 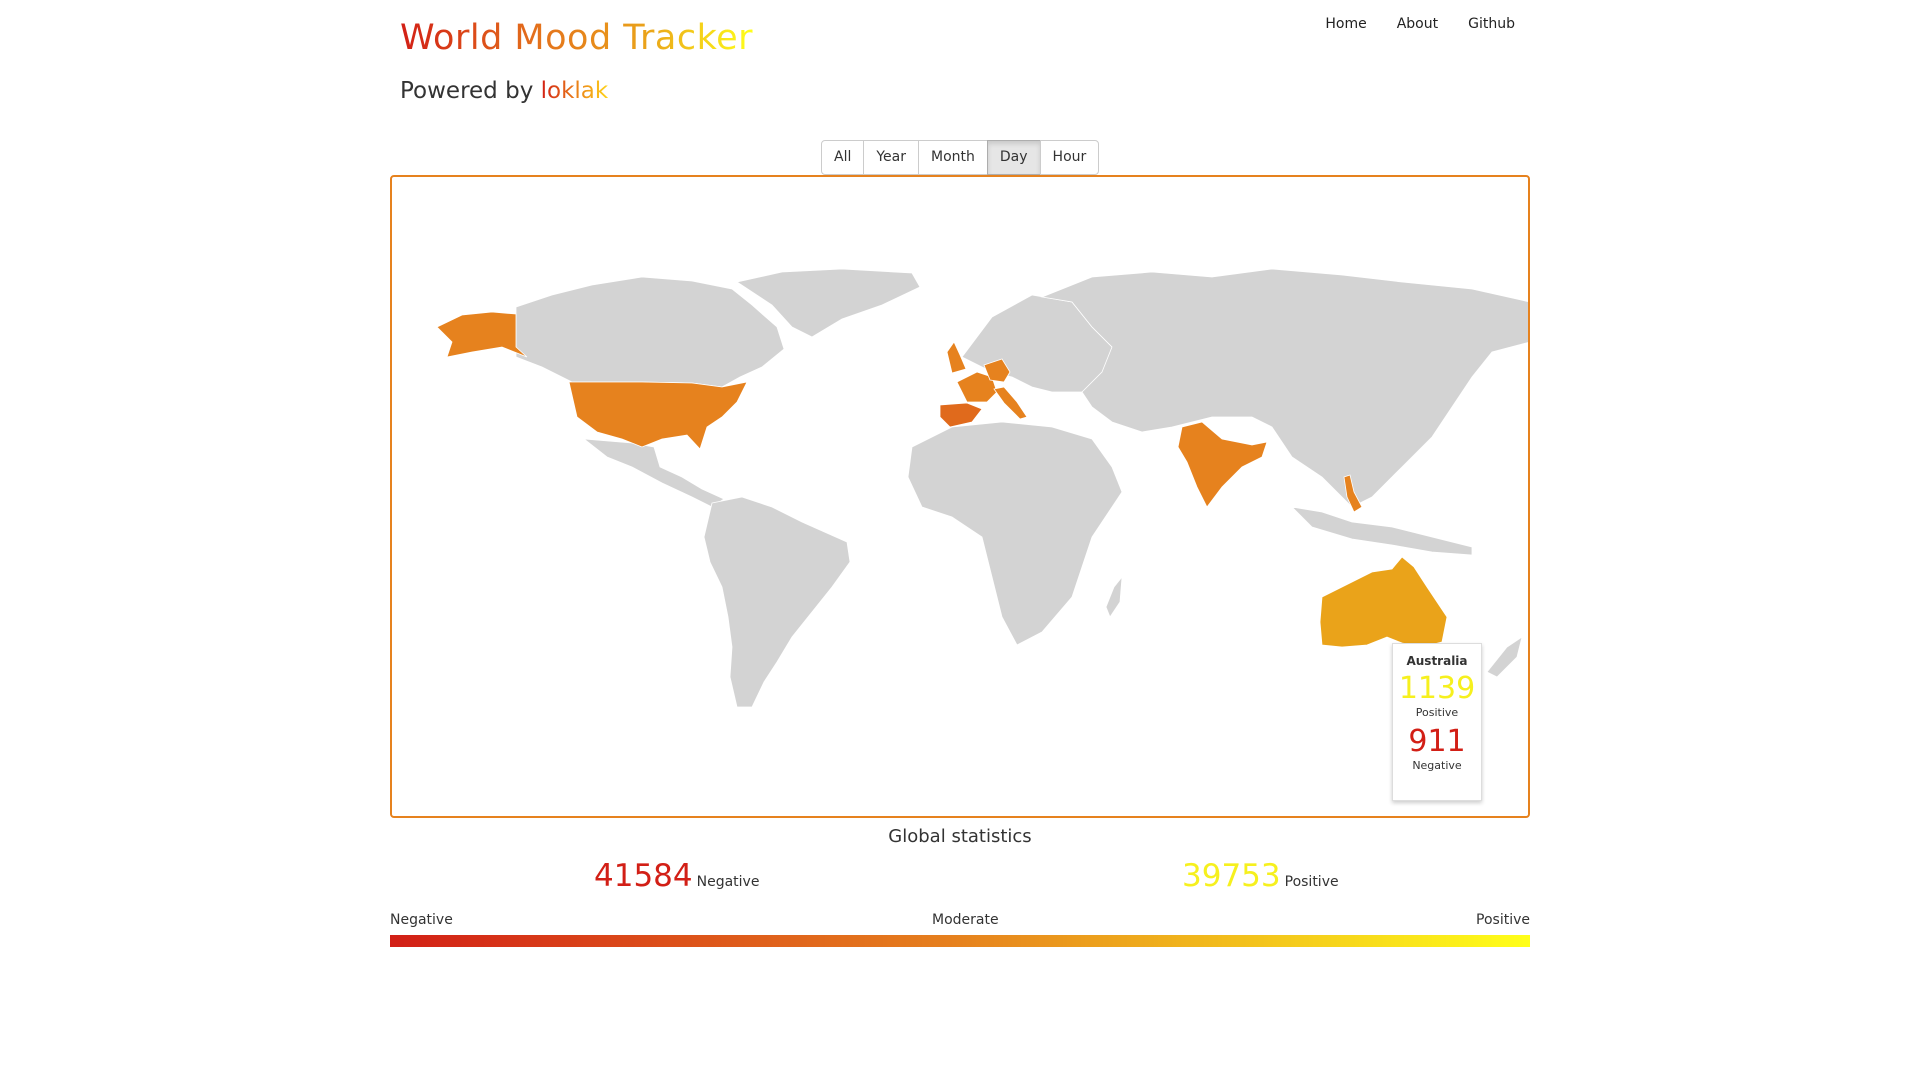 What do you see at coordinates (577, 38) in the screenshot?
I see `app-title: World Mood Tracker` at bounding box center [577, 38].